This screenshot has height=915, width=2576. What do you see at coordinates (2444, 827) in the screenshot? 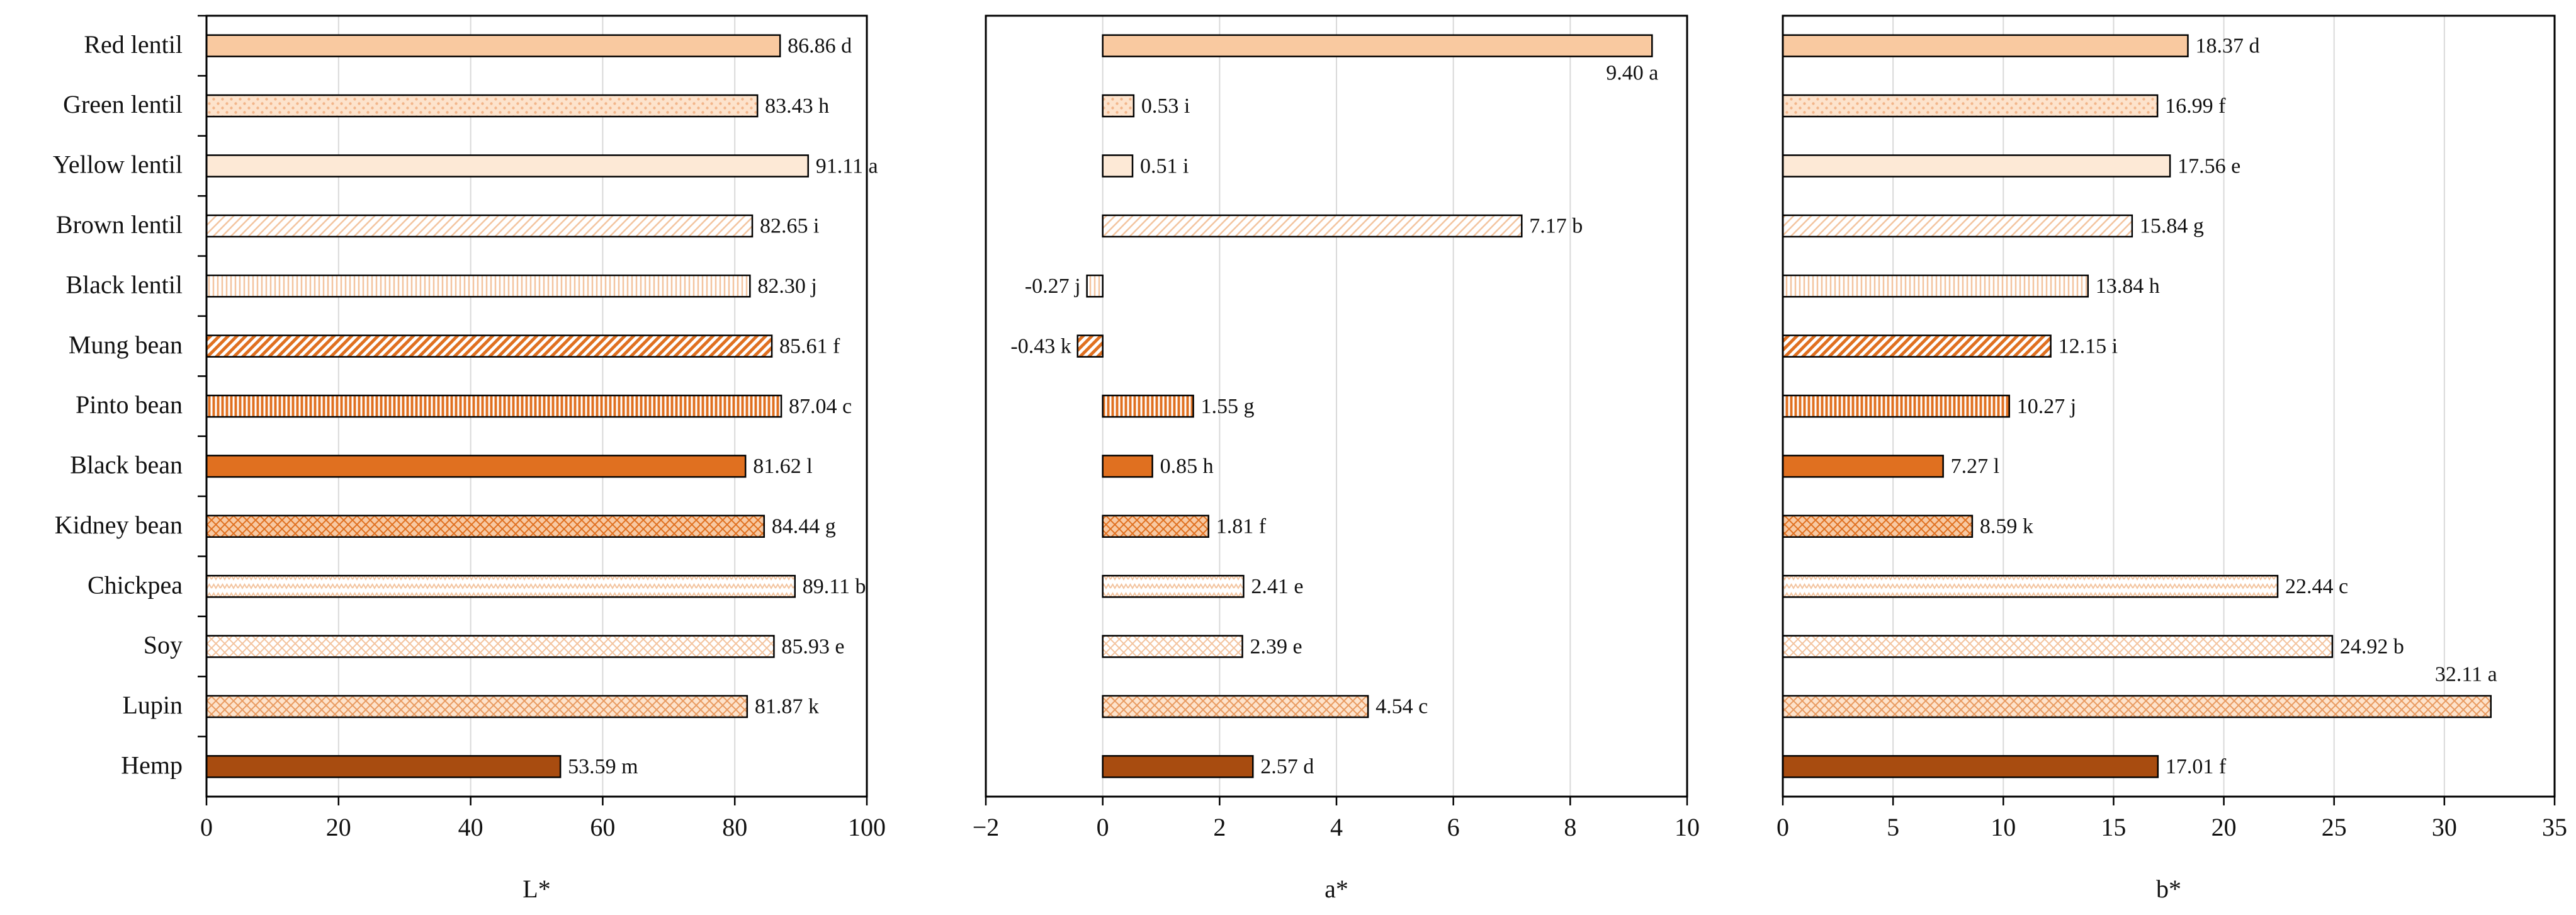
I see `x-tick-label: 30` at bounding box center [2444, 827].